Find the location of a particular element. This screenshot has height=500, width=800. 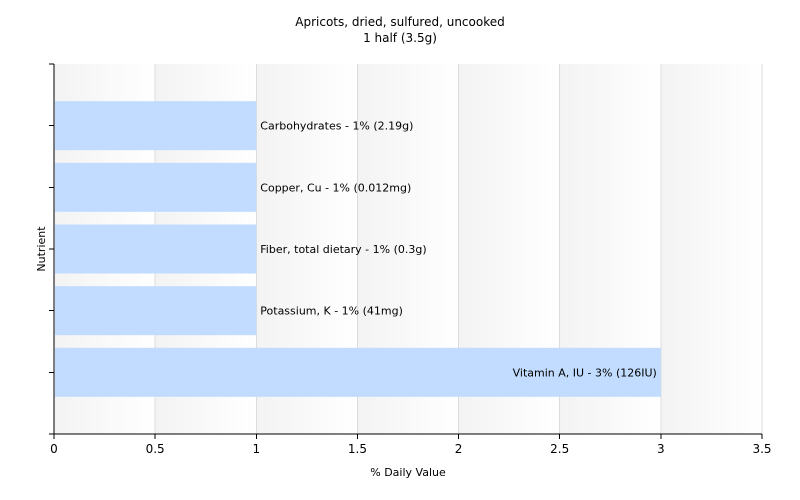

chart-title: Apricots, dried, sulfured, uncooked is located at coordinates (400, 22).